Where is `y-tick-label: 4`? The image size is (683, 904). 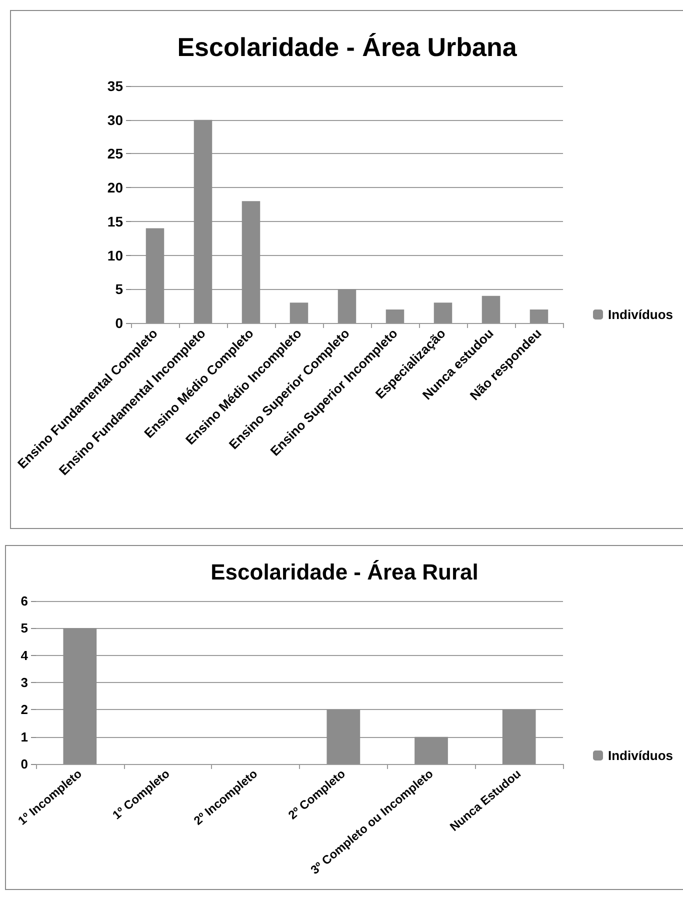 y-tick-label: 4 is located at coordinates (24, 655).